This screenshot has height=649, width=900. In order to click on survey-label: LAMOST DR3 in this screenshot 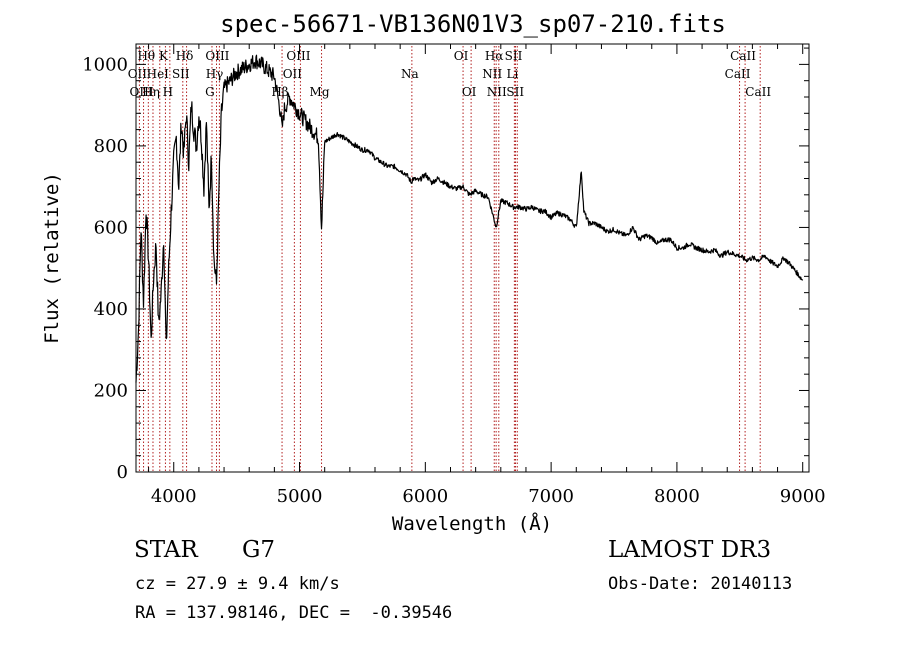, I will do `click(690, 550)`.